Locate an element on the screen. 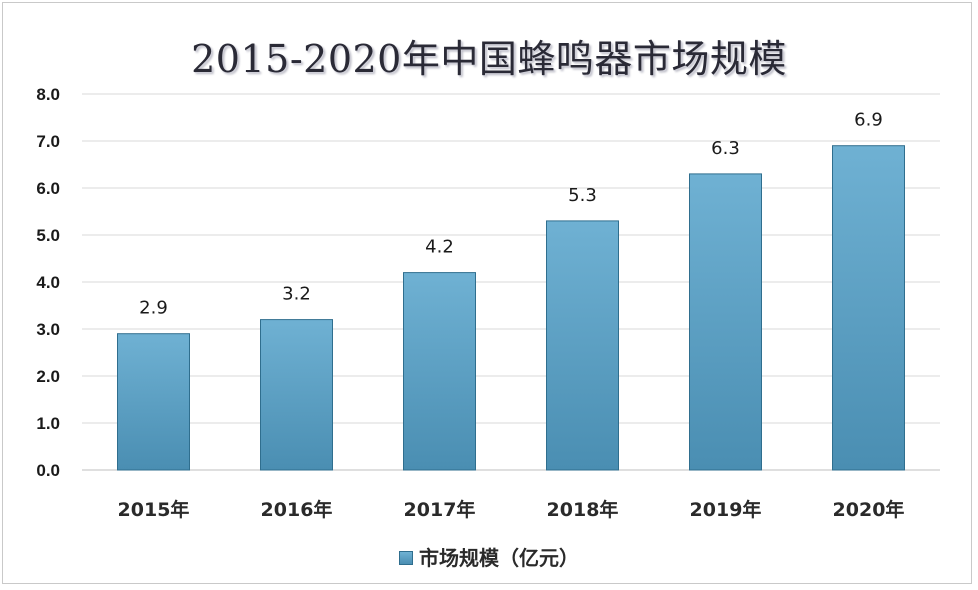 This screenshot has width=978, height=590. x-tick-label: 2017年 is located at coordinates (440, 509).